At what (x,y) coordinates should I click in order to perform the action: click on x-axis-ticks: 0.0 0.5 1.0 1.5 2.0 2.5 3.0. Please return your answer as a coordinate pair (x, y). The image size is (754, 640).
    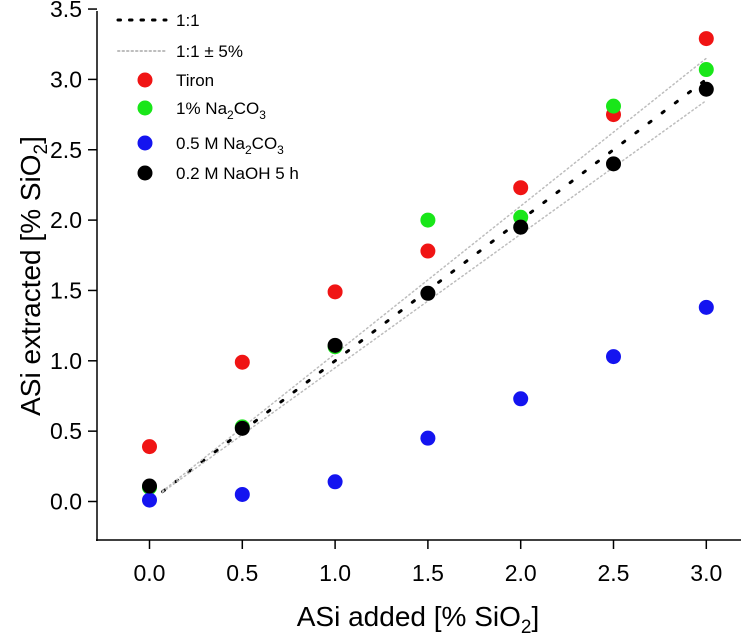
    Looking at the image, I should click on (428, 563).